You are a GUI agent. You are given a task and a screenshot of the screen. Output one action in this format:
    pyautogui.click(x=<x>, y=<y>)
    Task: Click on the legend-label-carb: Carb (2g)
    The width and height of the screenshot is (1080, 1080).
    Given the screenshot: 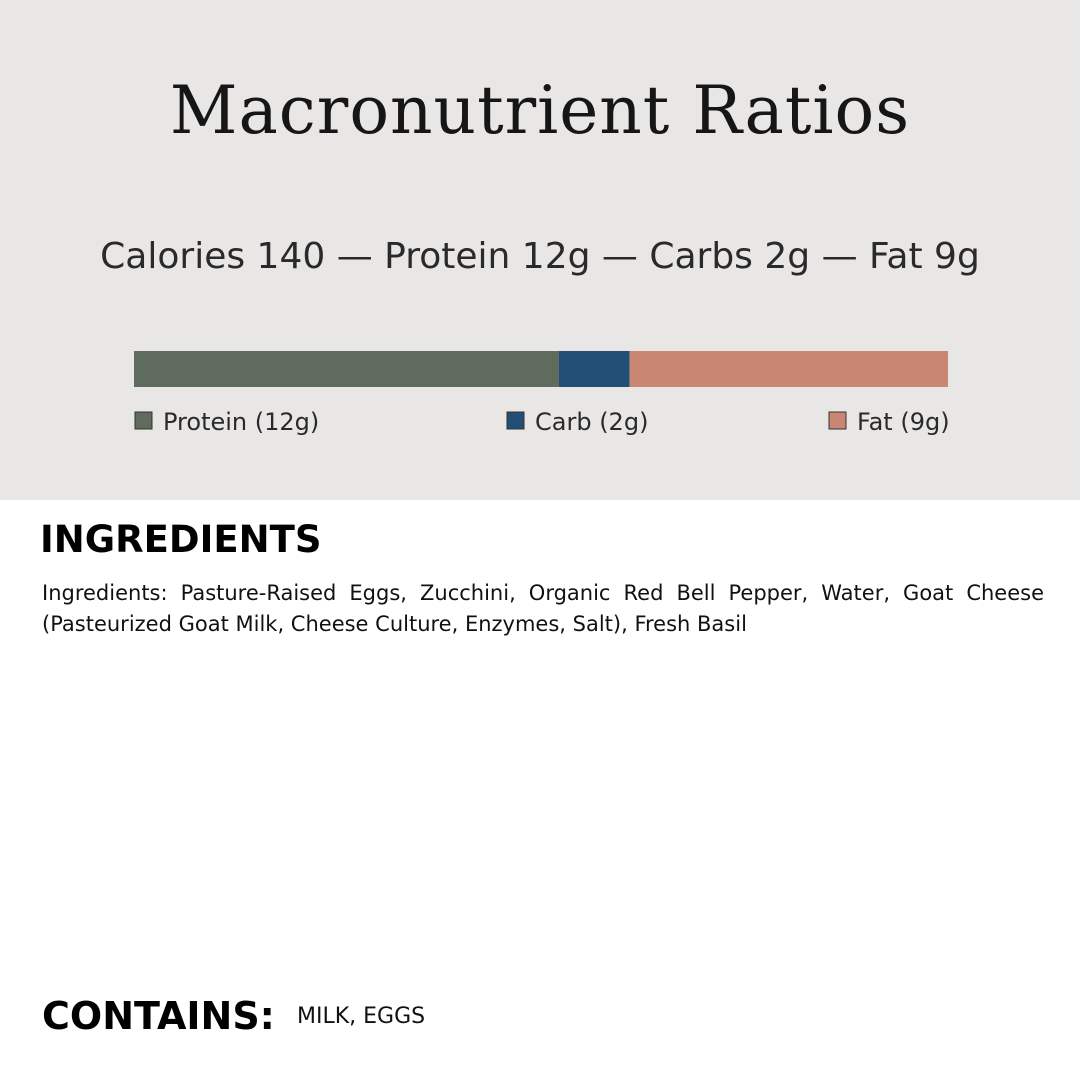 What is the action you would take?
    pyautogui.click(x=591, y=422)
    